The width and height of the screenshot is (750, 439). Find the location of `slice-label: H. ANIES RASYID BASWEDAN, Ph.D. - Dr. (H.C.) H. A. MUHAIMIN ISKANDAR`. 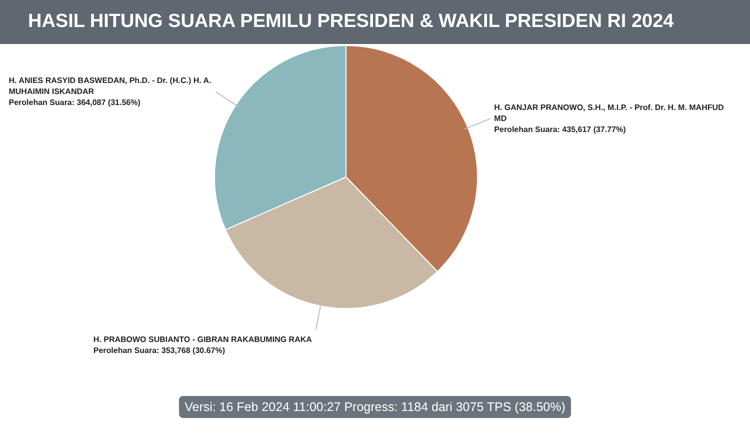

slice-label: H. ANIES RASYID BASWEDAN, Ph.D. - Dr. (H.C.) H. A. MUHAIMIN ISKANDAR is located at coordinates (110, 86).